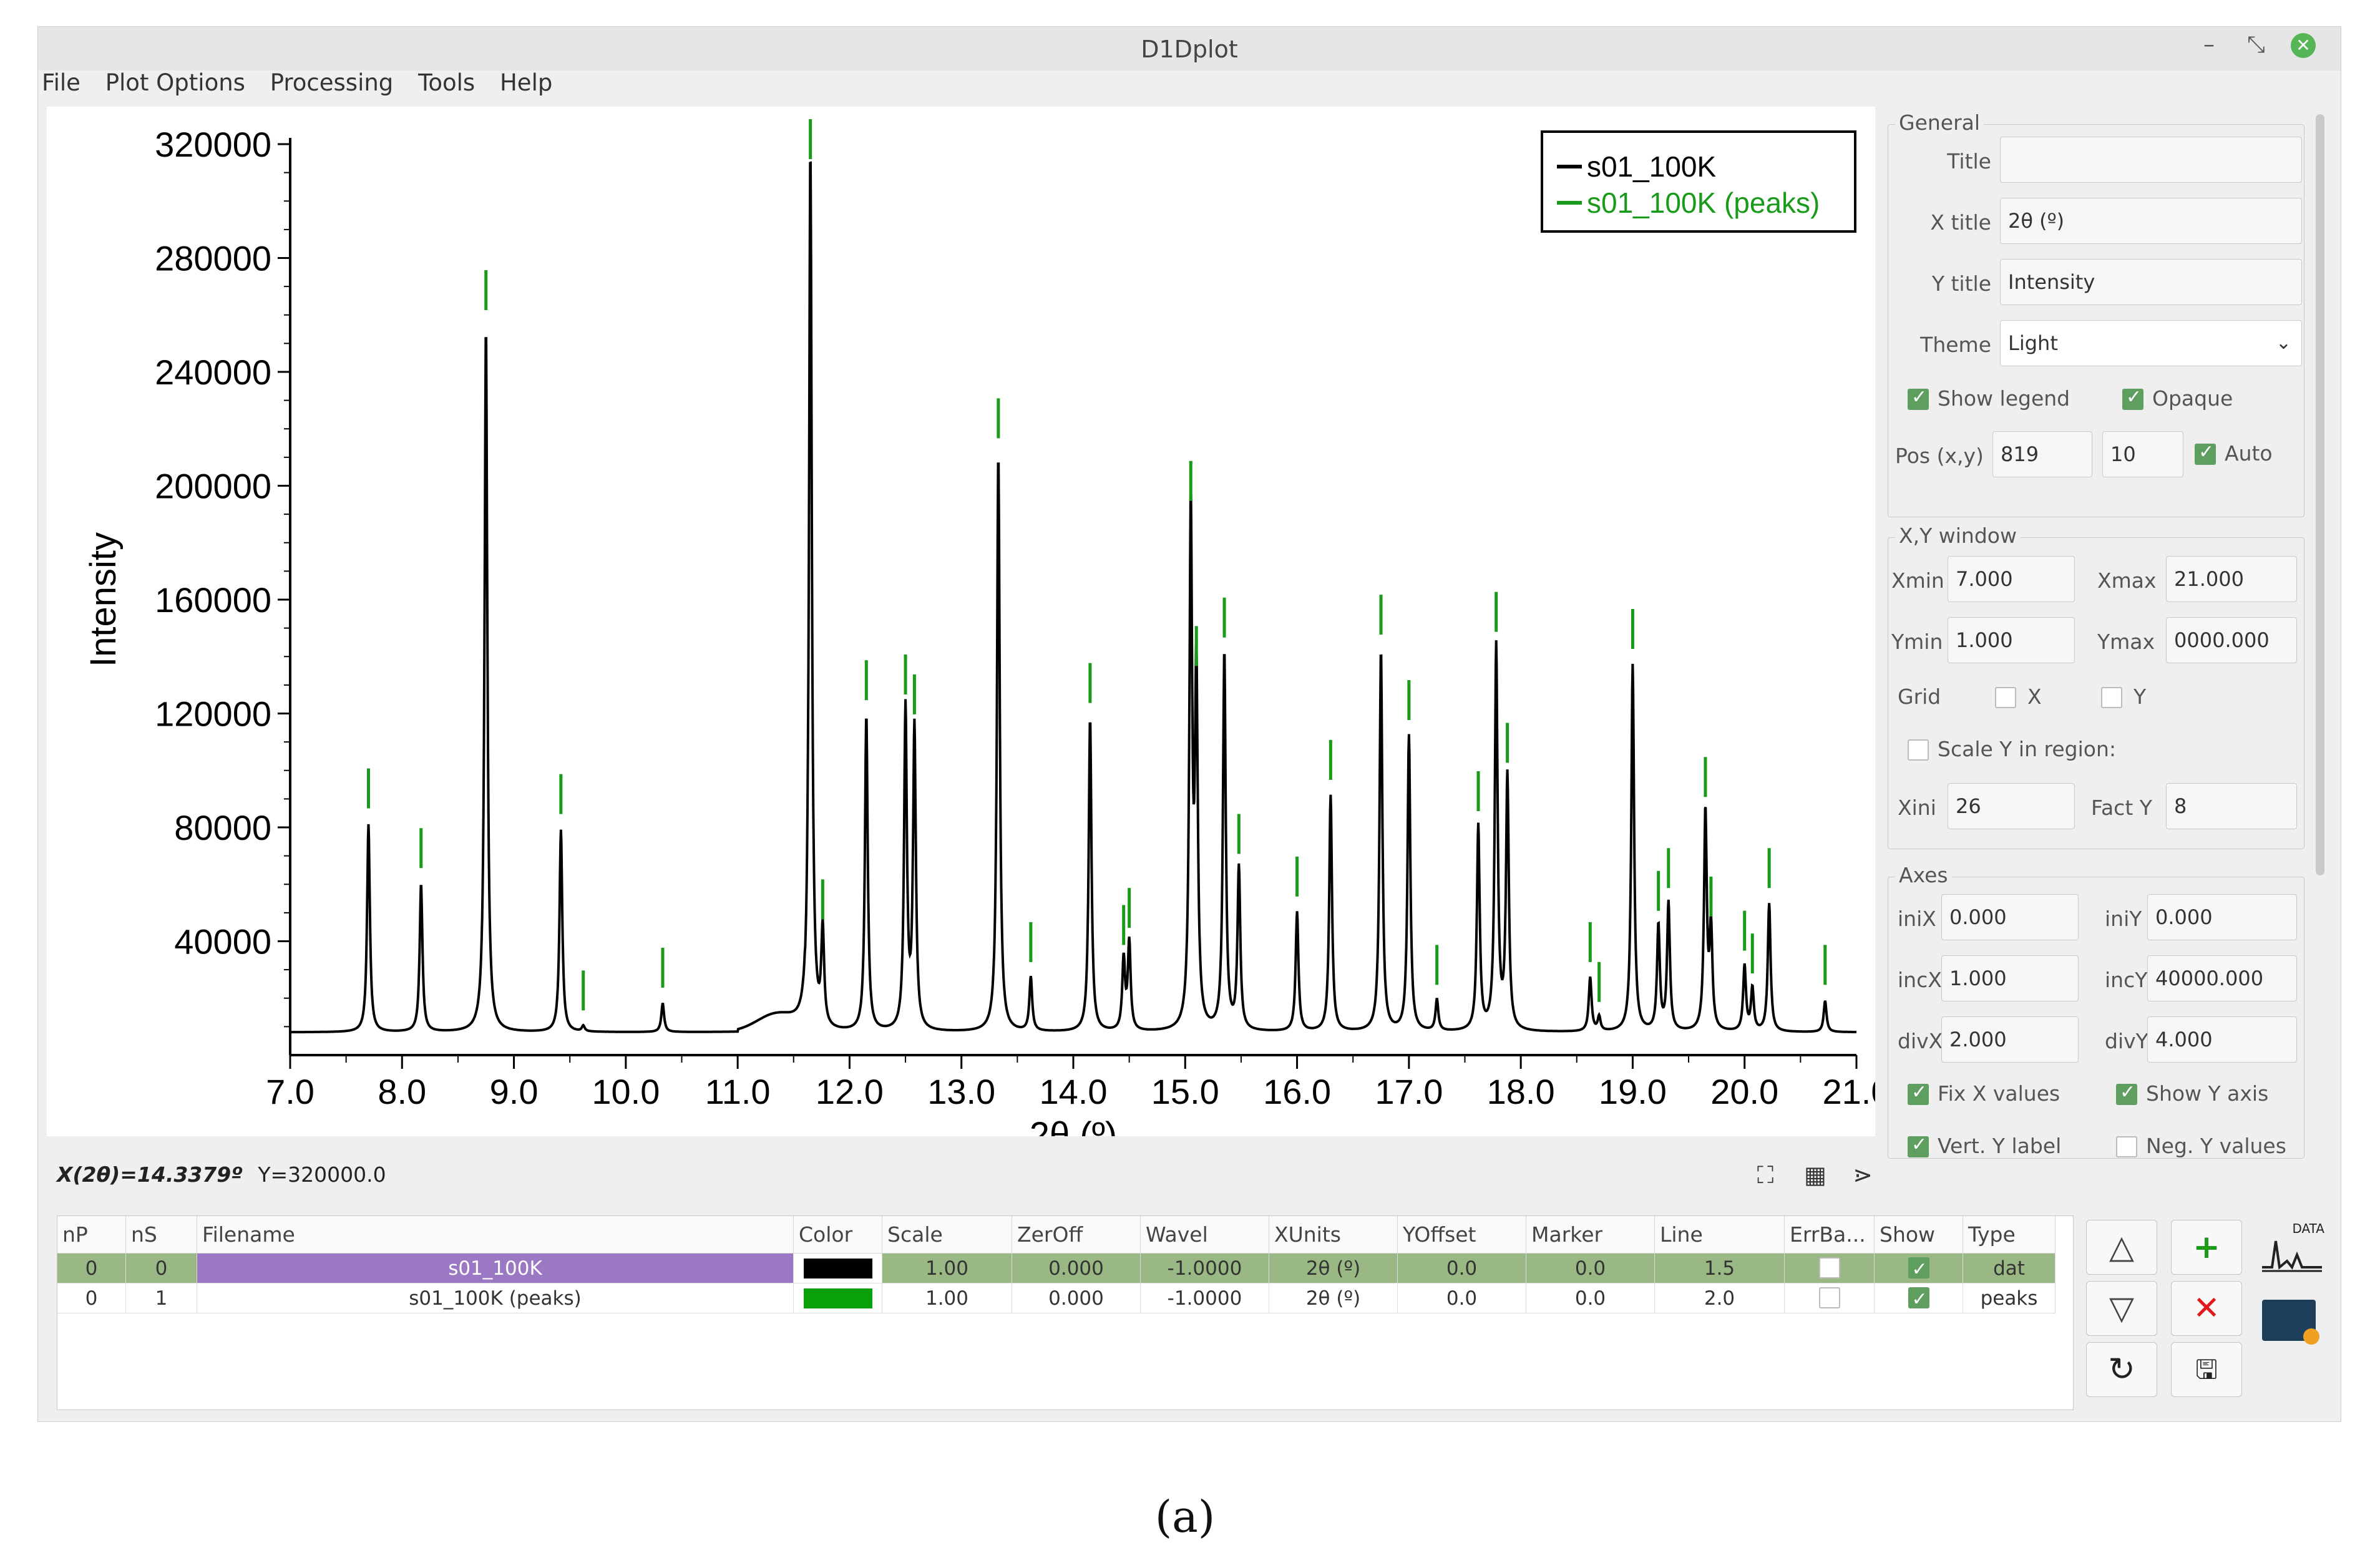 This screenshot has width=2370, height=1568. I want to click on fix-x-checkbox, so click(1918, 1093).